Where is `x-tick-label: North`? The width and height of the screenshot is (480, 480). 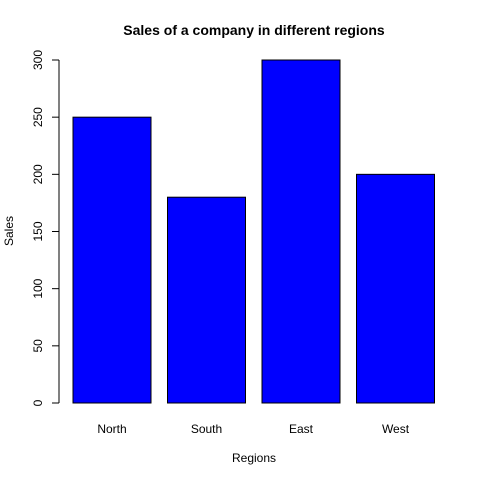
x-tick-label: North is located at coordinates (111, 429).